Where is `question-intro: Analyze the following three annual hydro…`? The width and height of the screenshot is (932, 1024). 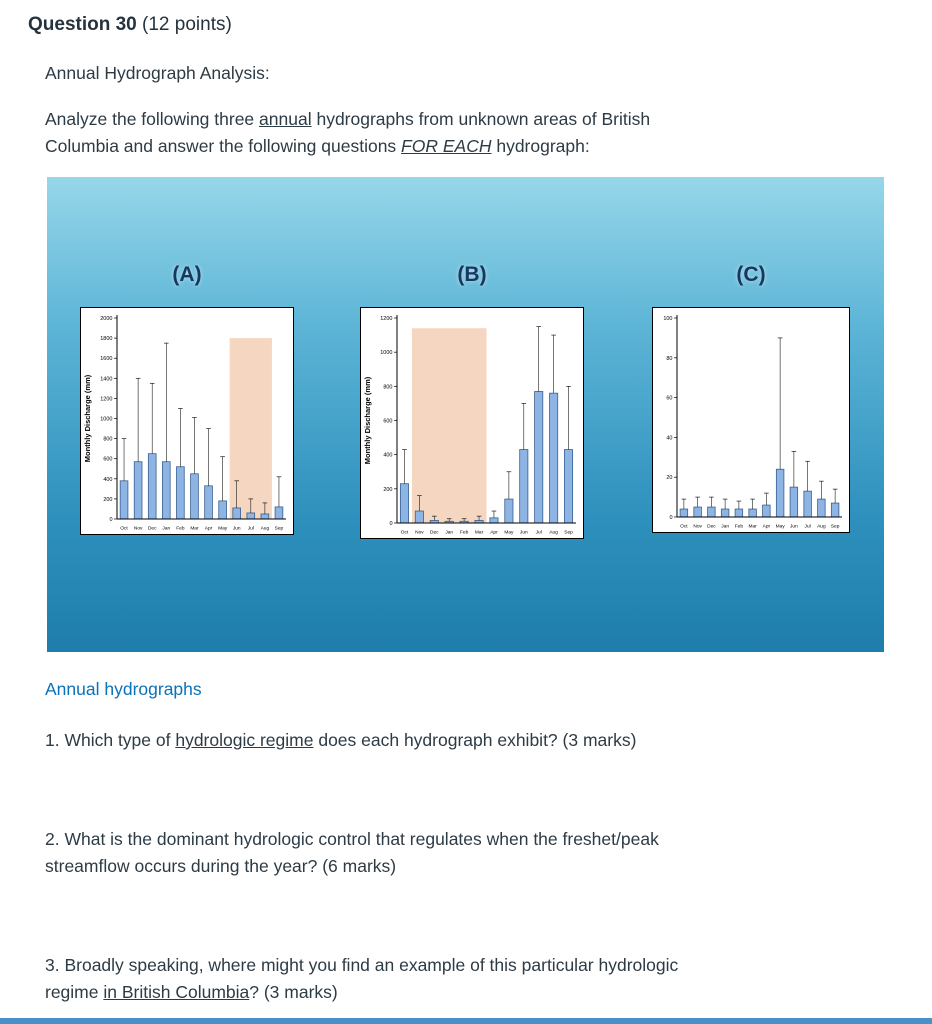
question-intro: Analyze the following three annual hydro… is located at coordinates (465, 133).